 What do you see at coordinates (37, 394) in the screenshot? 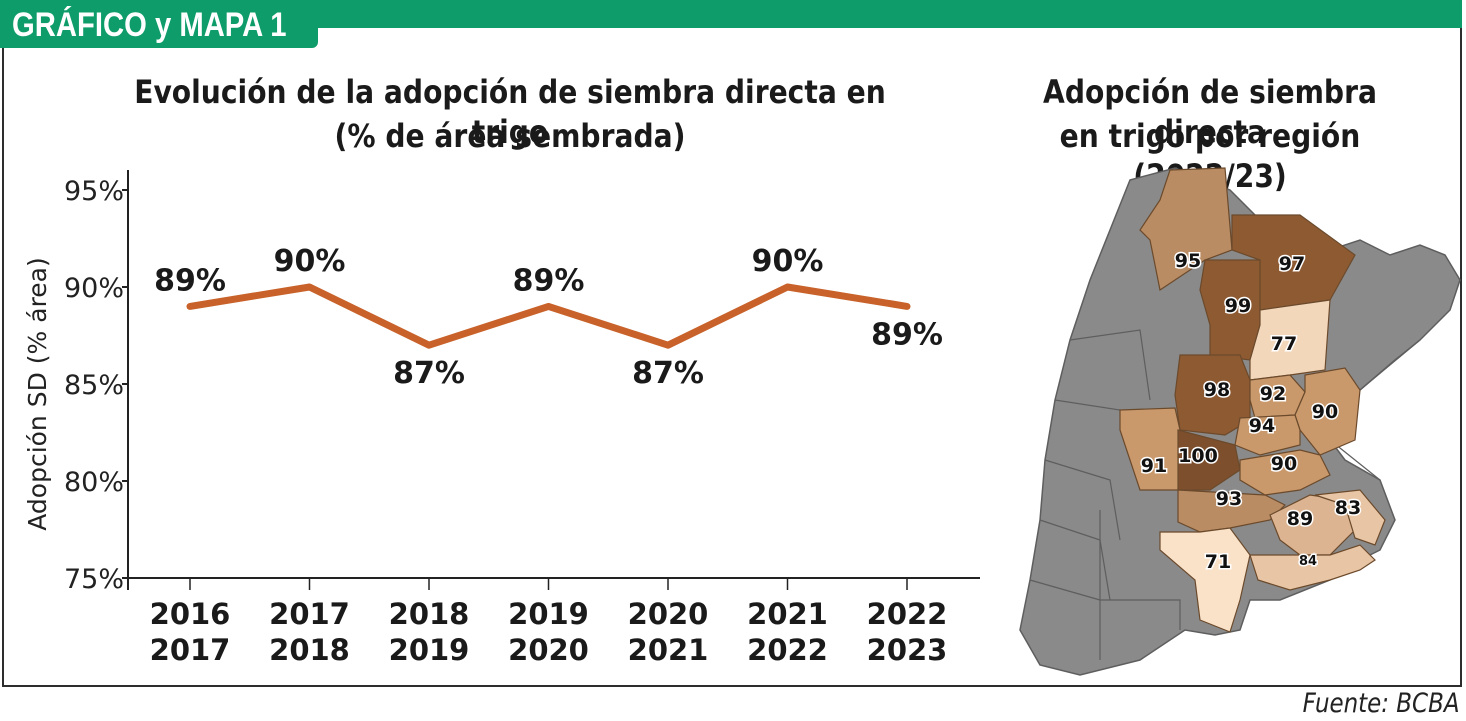
I see `y-axis-label: Adopción SD (% área)` at bounding box center [37, 394].